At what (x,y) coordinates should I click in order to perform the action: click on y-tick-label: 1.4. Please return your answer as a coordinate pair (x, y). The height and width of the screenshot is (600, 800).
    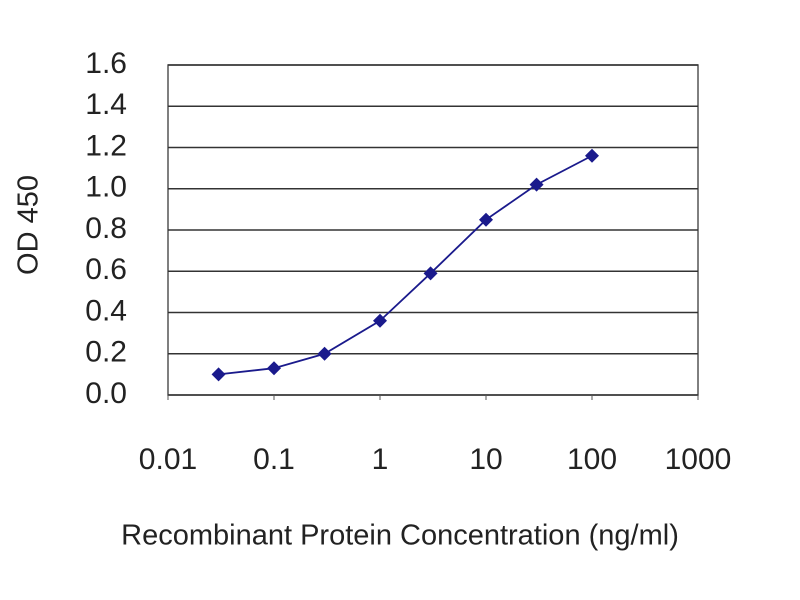
    Looking at the image, I should click on (106, 104).